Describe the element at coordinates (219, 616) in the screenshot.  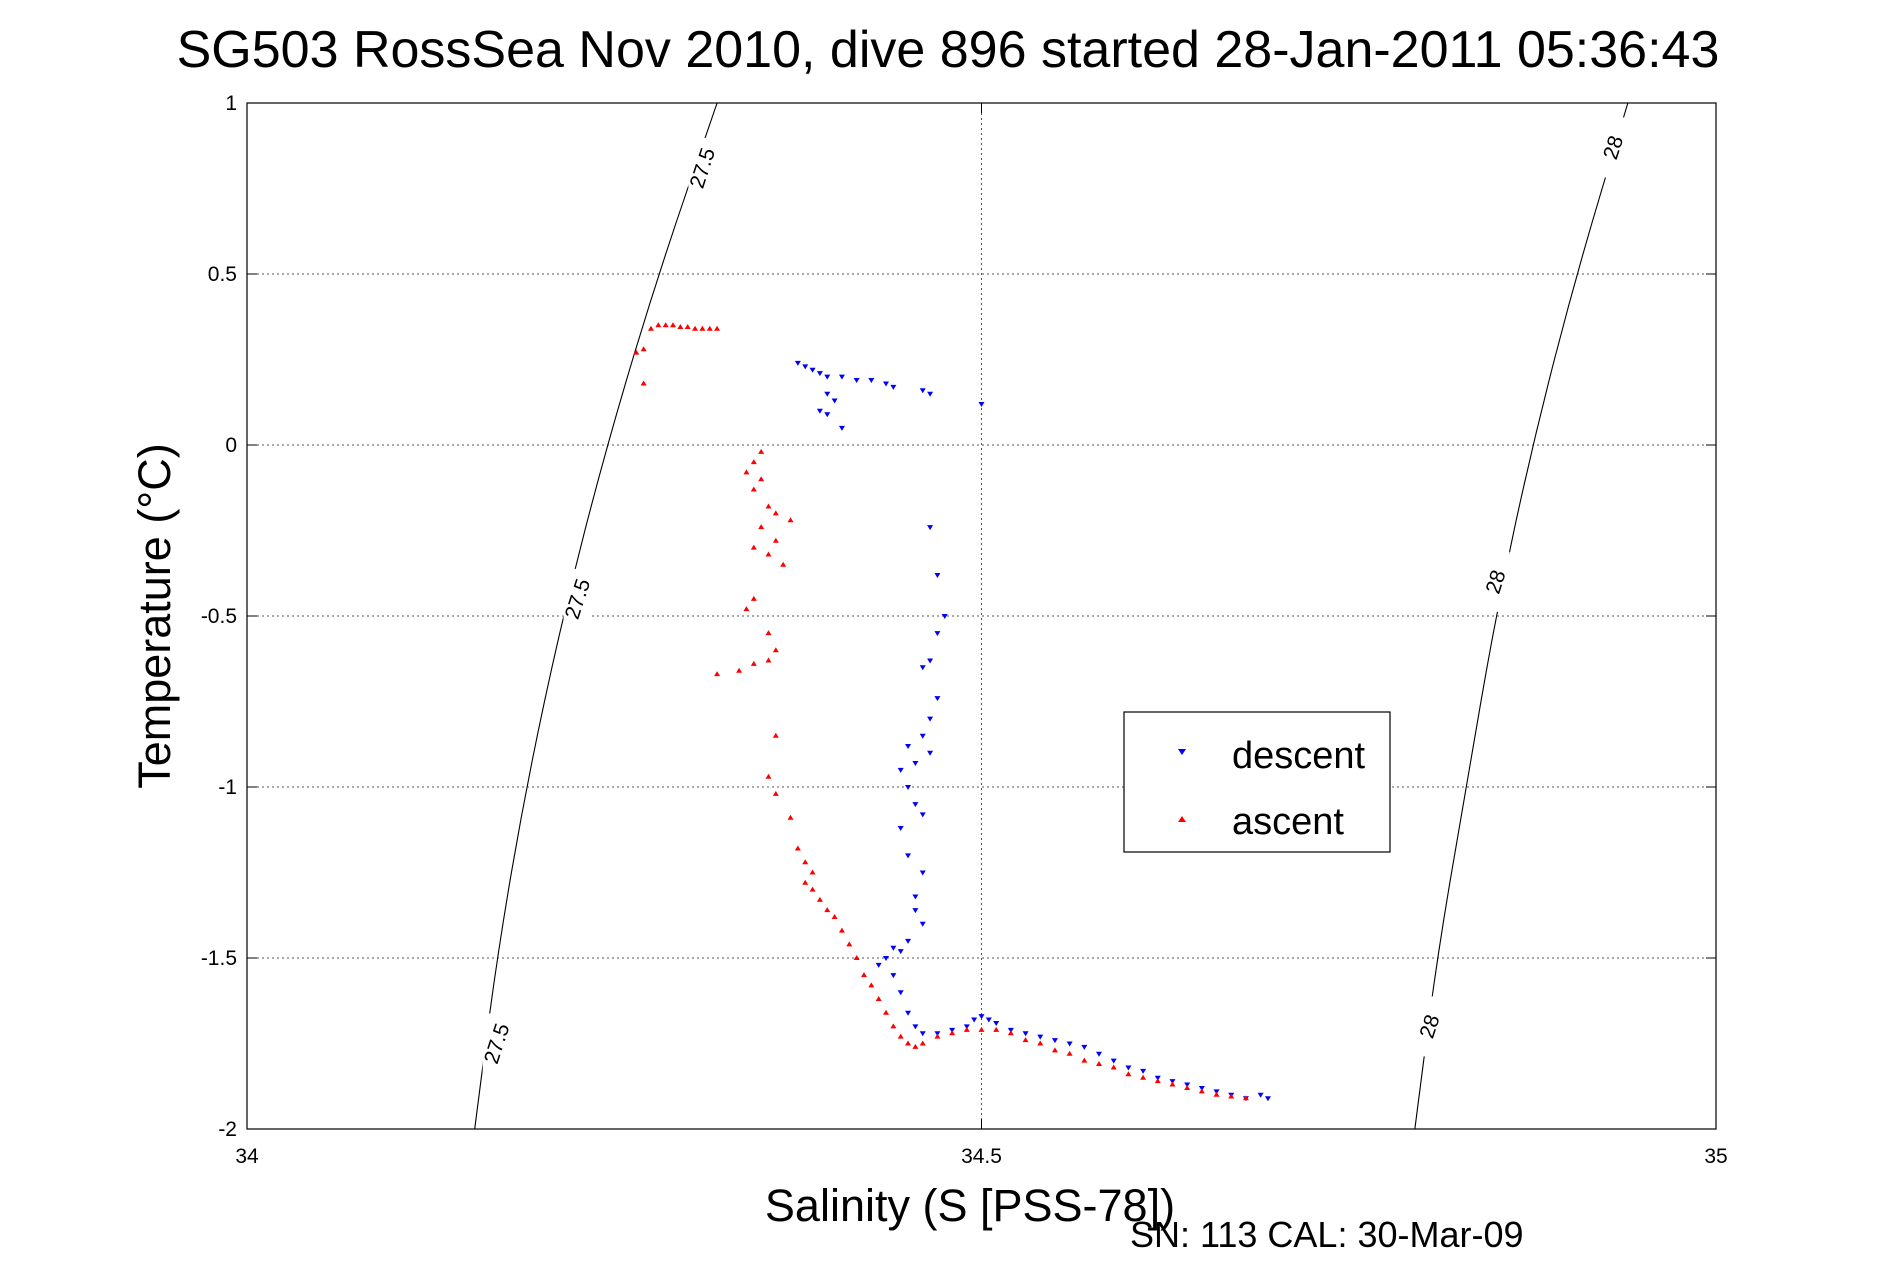
I see `y-tick-label: -0.5` at that location.